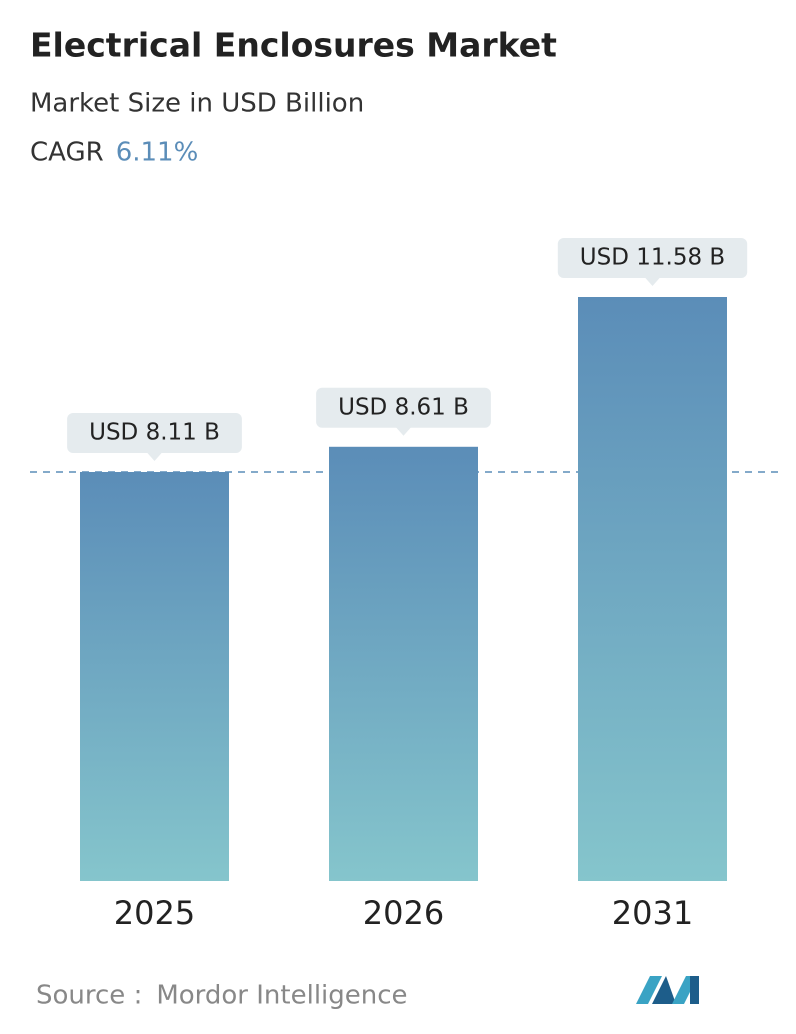 The width and height of the screenshot is (796, 1034). I want to click on chart-subtitle: Market Size in USD Billion, so click(197, 104).